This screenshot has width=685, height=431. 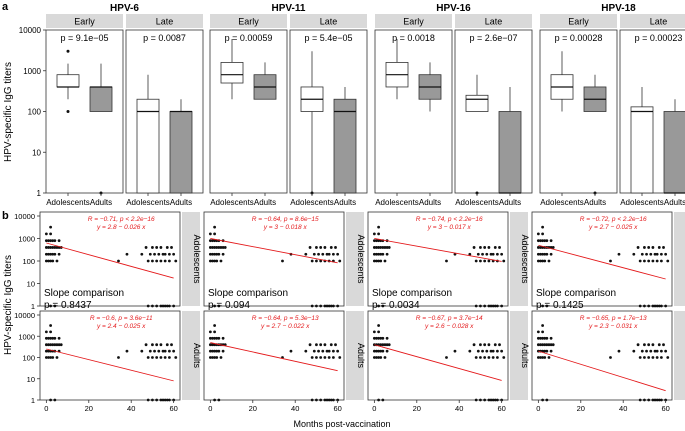 I want to click on y-tick-label: 10, so click(x=36, y=152).